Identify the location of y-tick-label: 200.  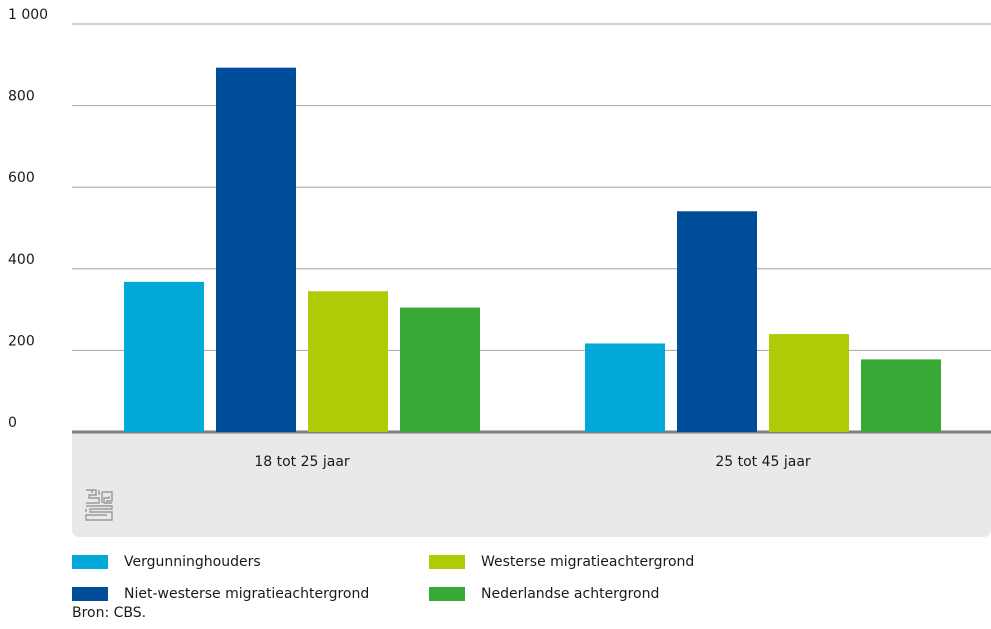
(21, 341).